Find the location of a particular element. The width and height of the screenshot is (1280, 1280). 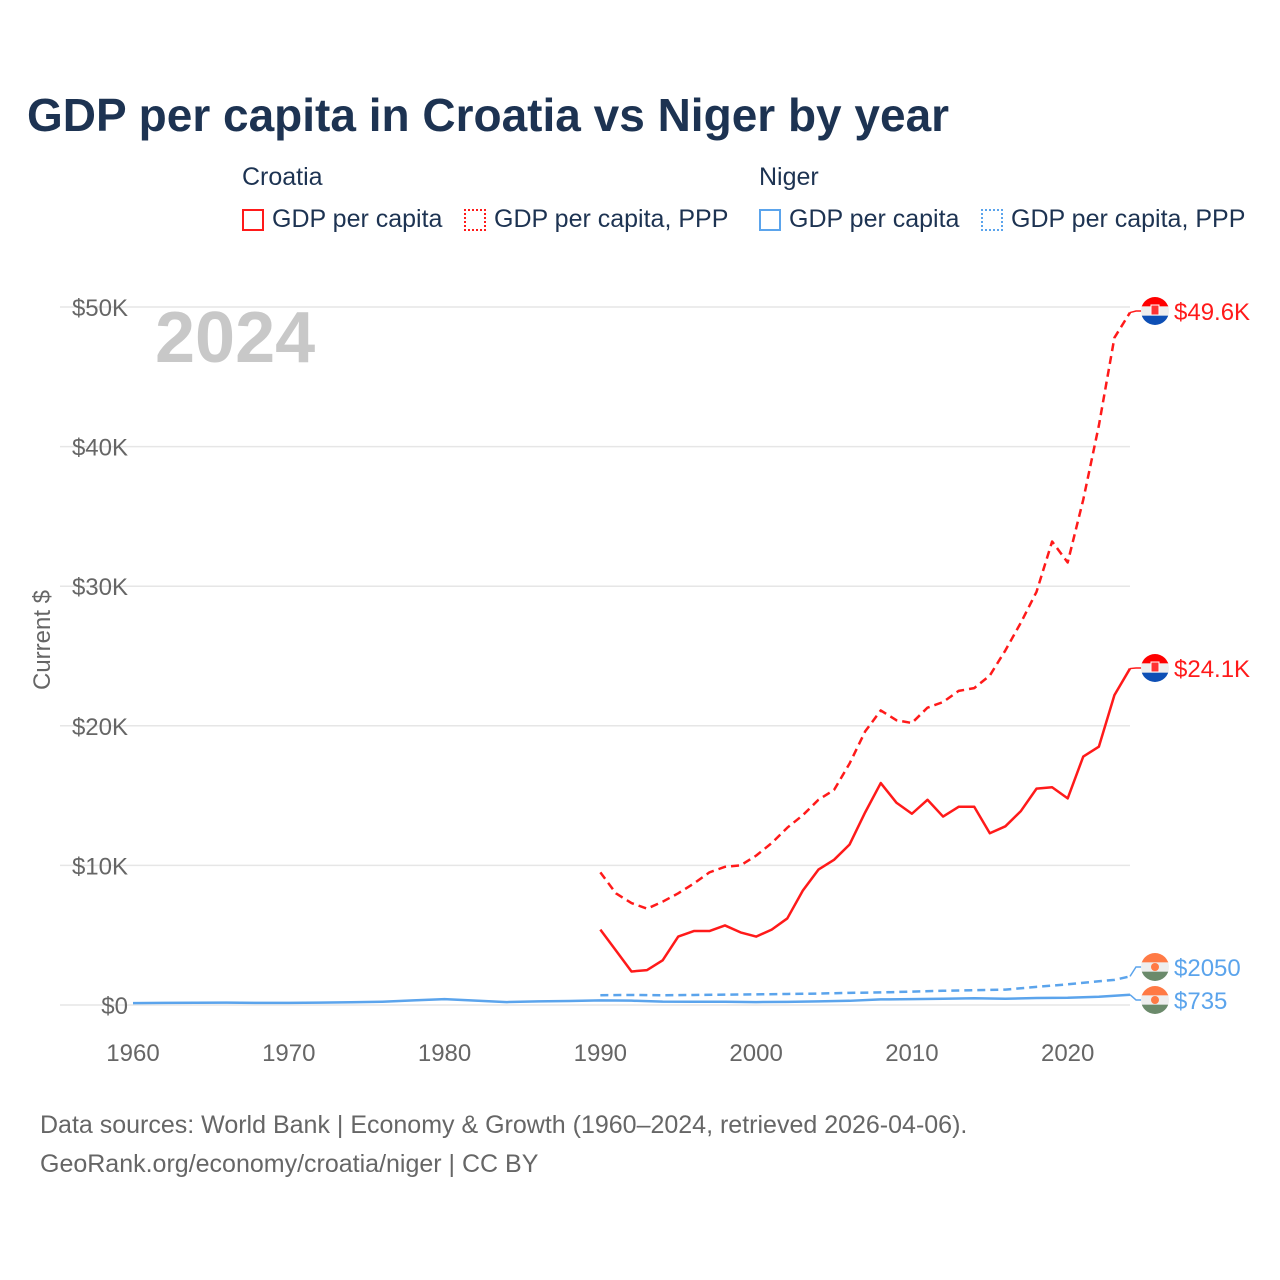

y-tick-label: $50K is located at coordinates (100, 308).